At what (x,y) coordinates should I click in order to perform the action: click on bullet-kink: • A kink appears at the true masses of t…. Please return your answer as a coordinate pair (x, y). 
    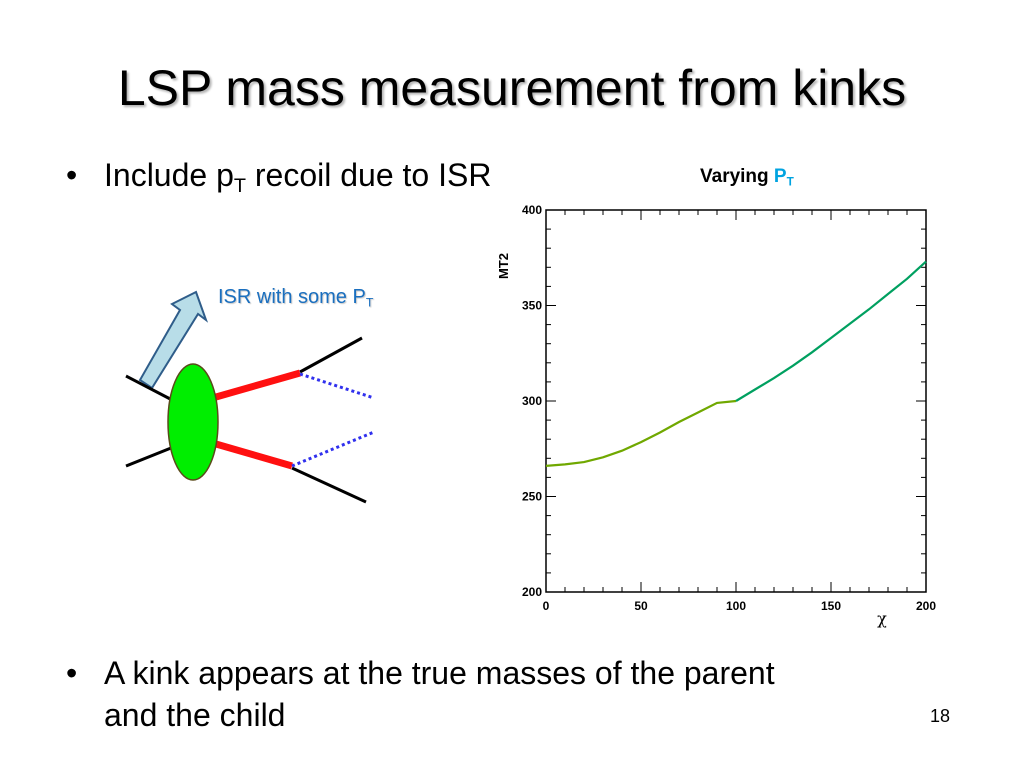
    Looking at the image, I should click on (516, 697).